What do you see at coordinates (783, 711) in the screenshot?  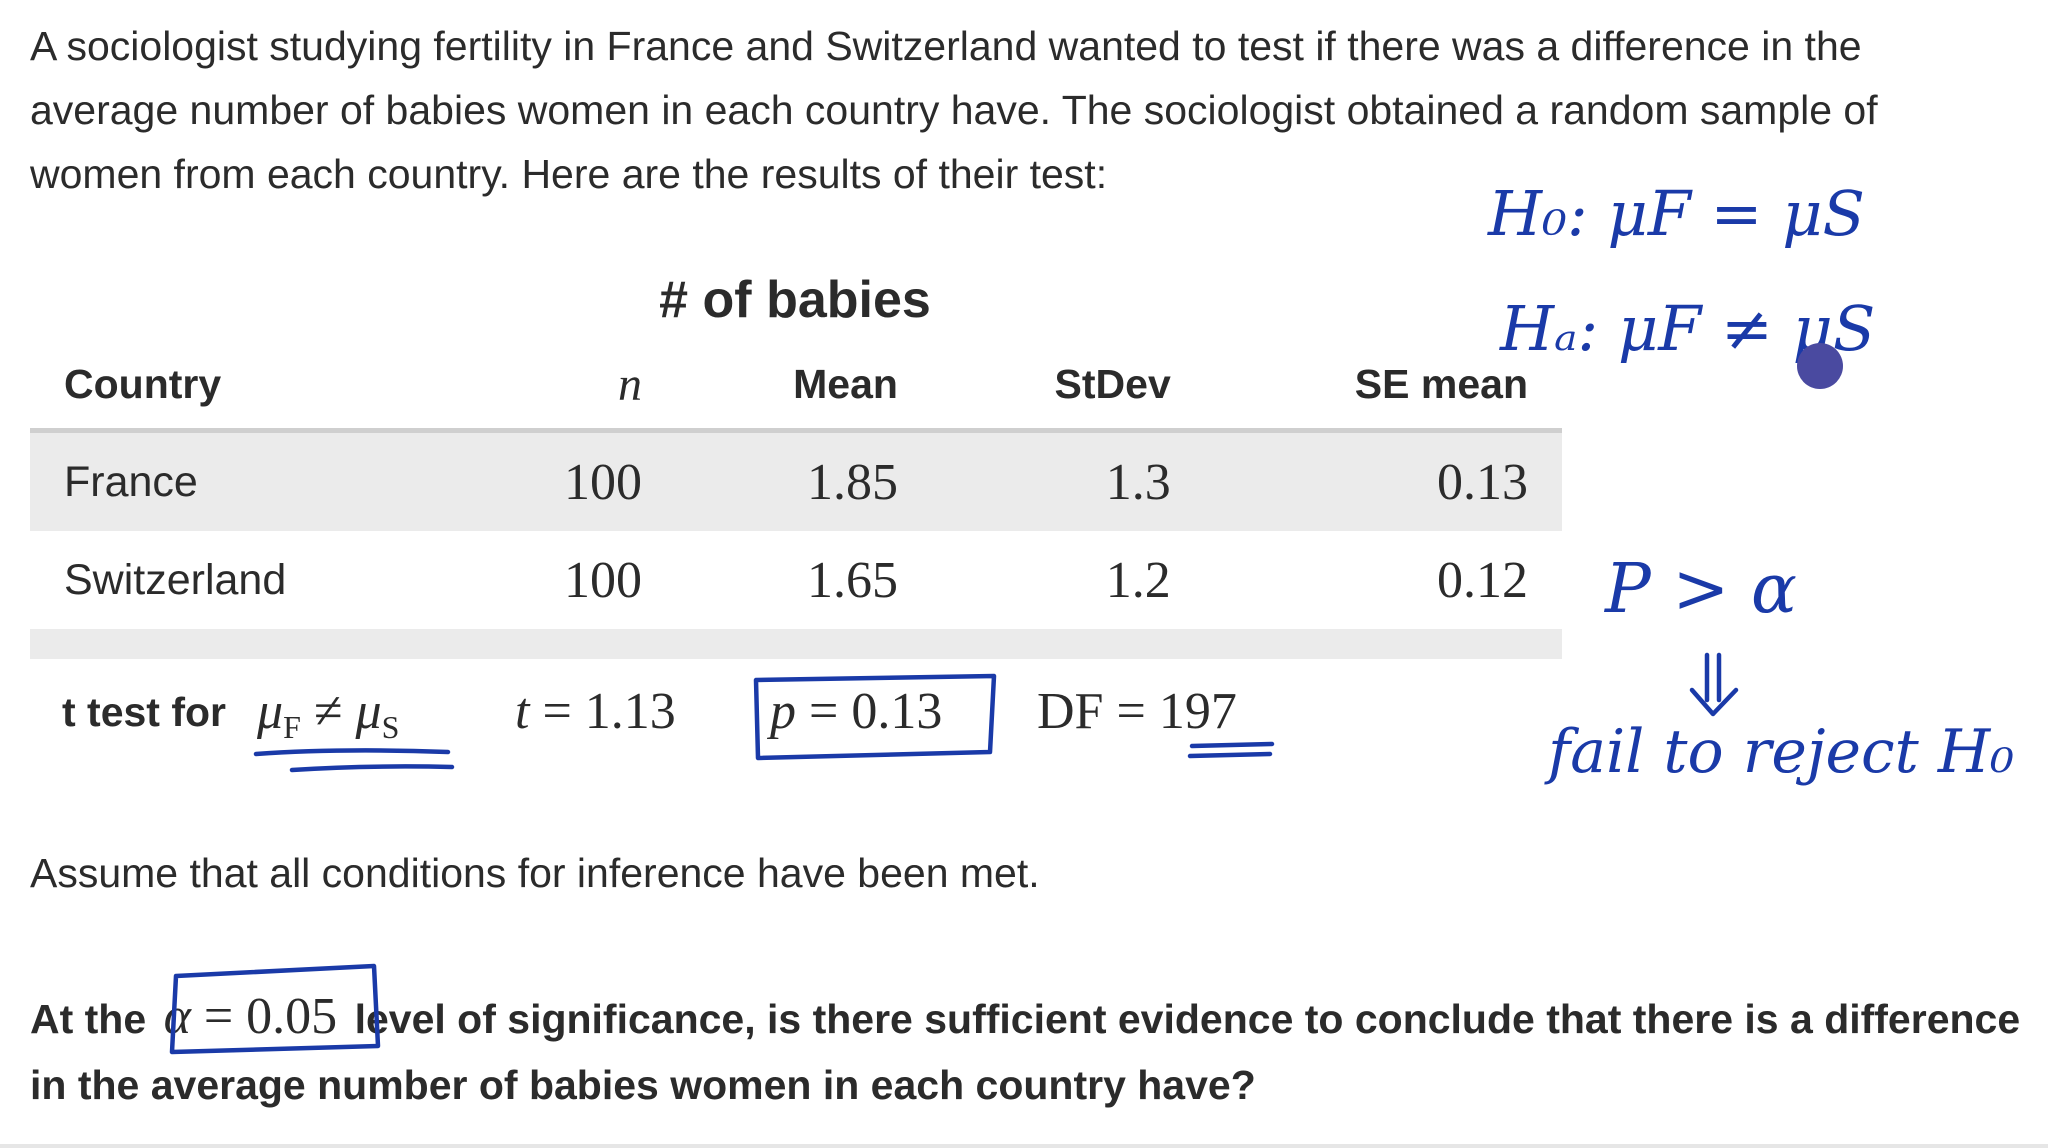 I see `p-variable: p` at bounding box center [783, 711].